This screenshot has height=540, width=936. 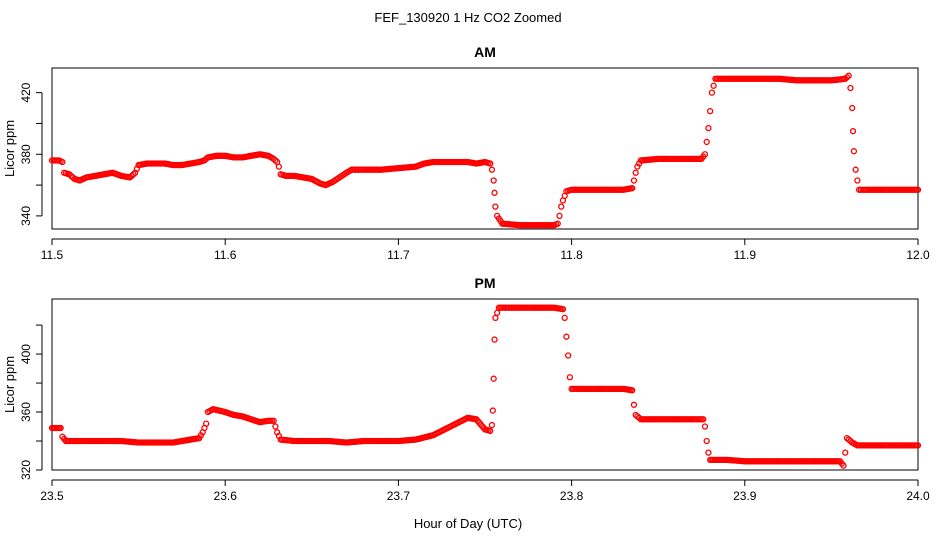 What do you see at coordinates (26, 412) in the screenshot?
I see `y-tick-label: 360` at bounding box center [26, 412].